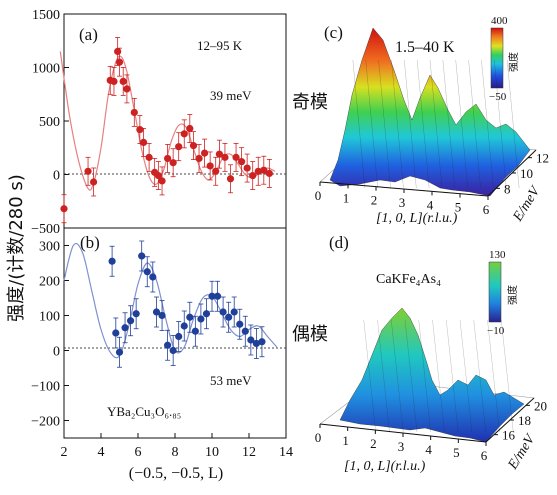 This screenshot has width=557, height=495. What do you see at coordinates (56, 176) in the screenshot?
I see `a-ytick-label: 0` at bounding box center [56, 176].